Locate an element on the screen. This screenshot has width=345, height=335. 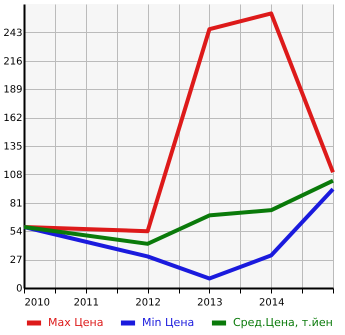
y-tick-label: 0 is located at coordinates (19, 289).